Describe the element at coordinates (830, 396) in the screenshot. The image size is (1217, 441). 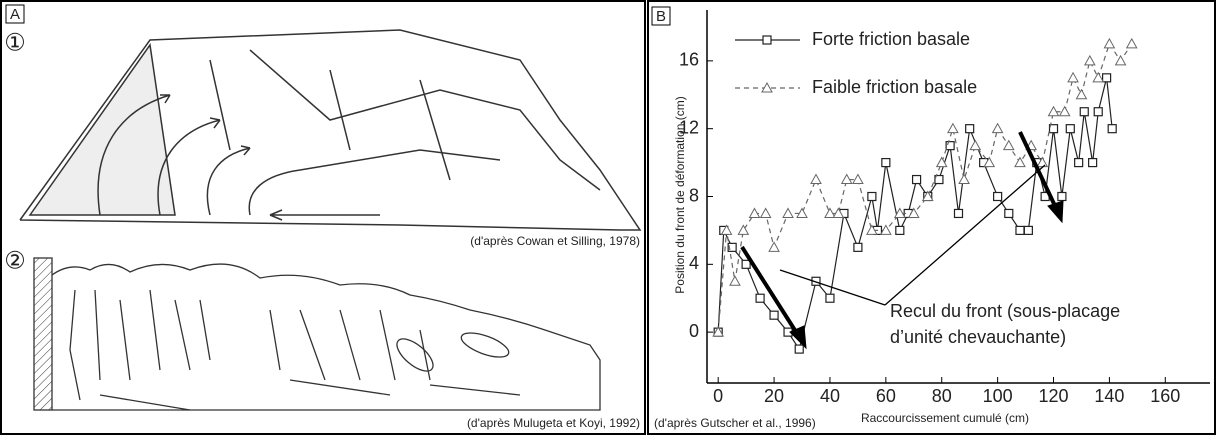
I see `x-tick-label: 40` at that location.